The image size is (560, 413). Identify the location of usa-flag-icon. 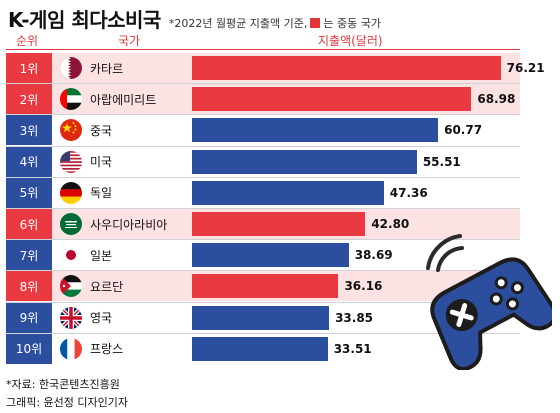
(71, 161).